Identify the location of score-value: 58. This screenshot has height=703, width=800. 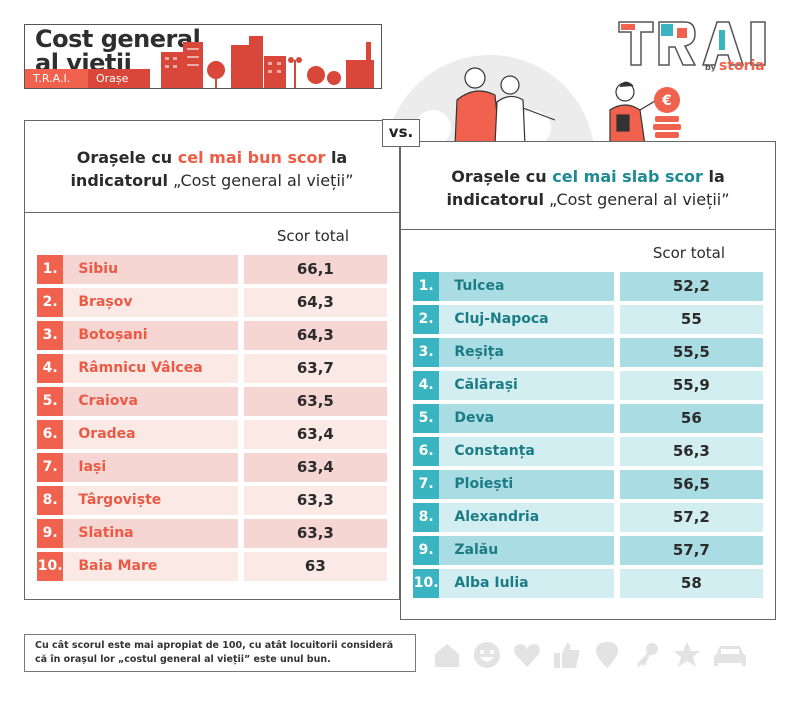
(691, 583).